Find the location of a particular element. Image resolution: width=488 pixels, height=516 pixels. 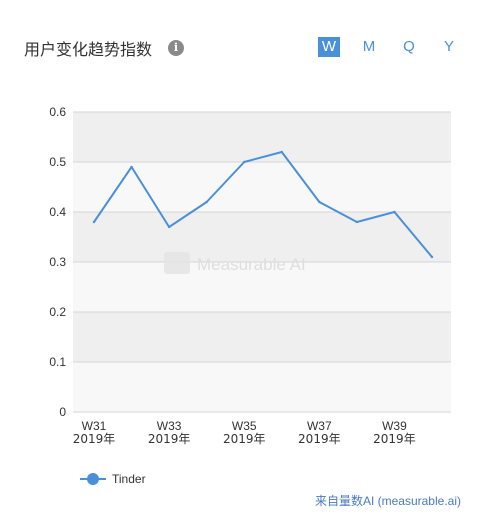

period-selector: W M Q Y is located at coordinates (393, 48).